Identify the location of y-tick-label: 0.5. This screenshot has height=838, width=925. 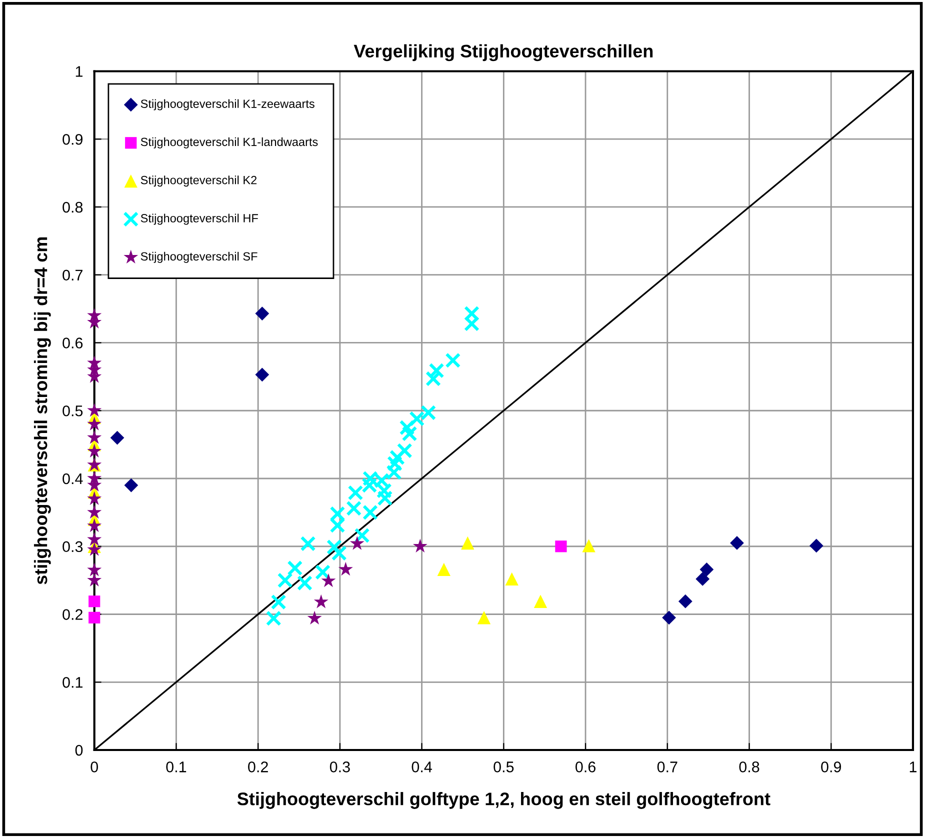
(72, 410).